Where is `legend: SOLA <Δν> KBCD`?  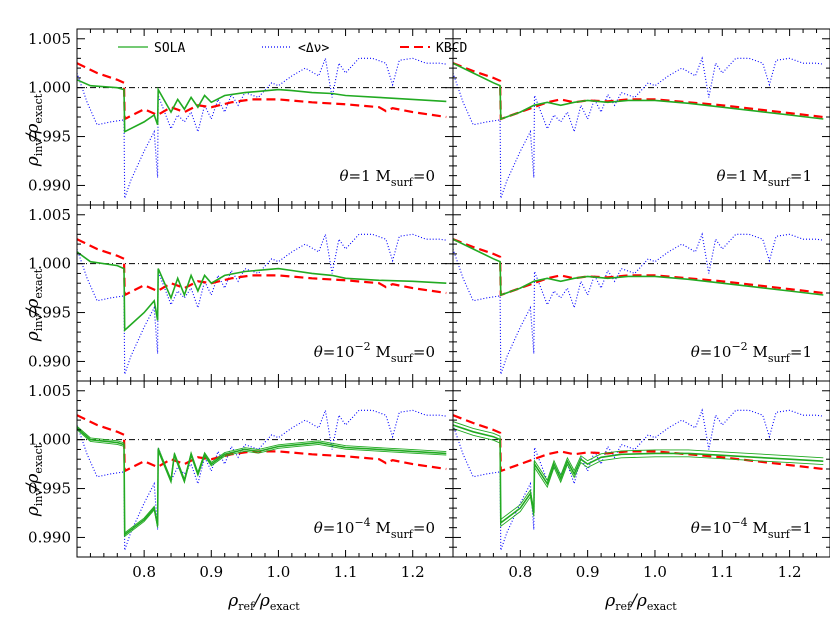 legend: SOLA <Δν> KBCD is located at coordinates (292, 48).